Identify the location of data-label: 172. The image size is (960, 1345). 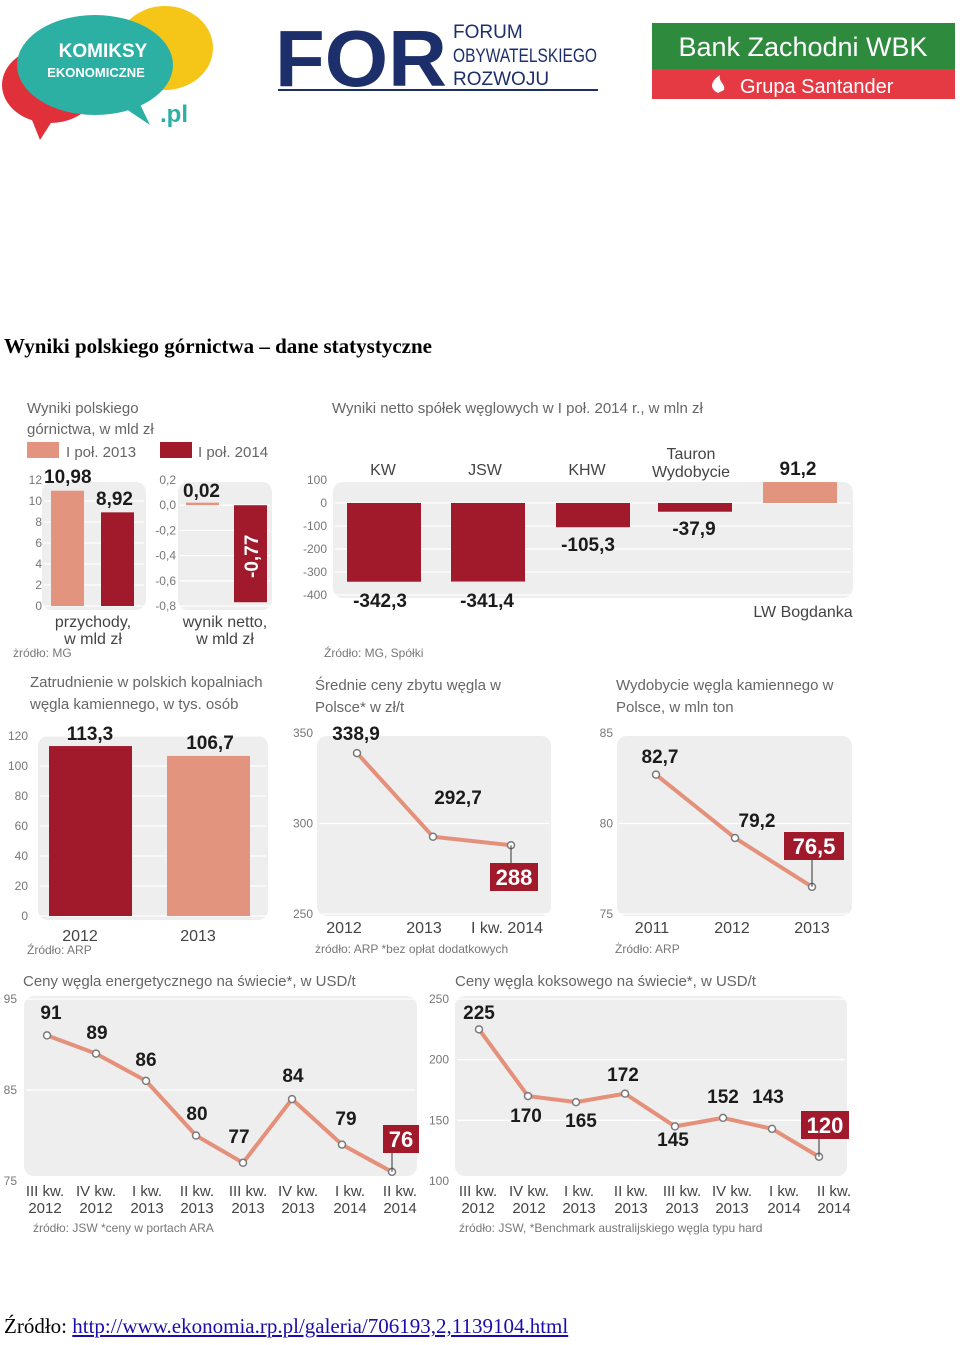
(623, 1075).